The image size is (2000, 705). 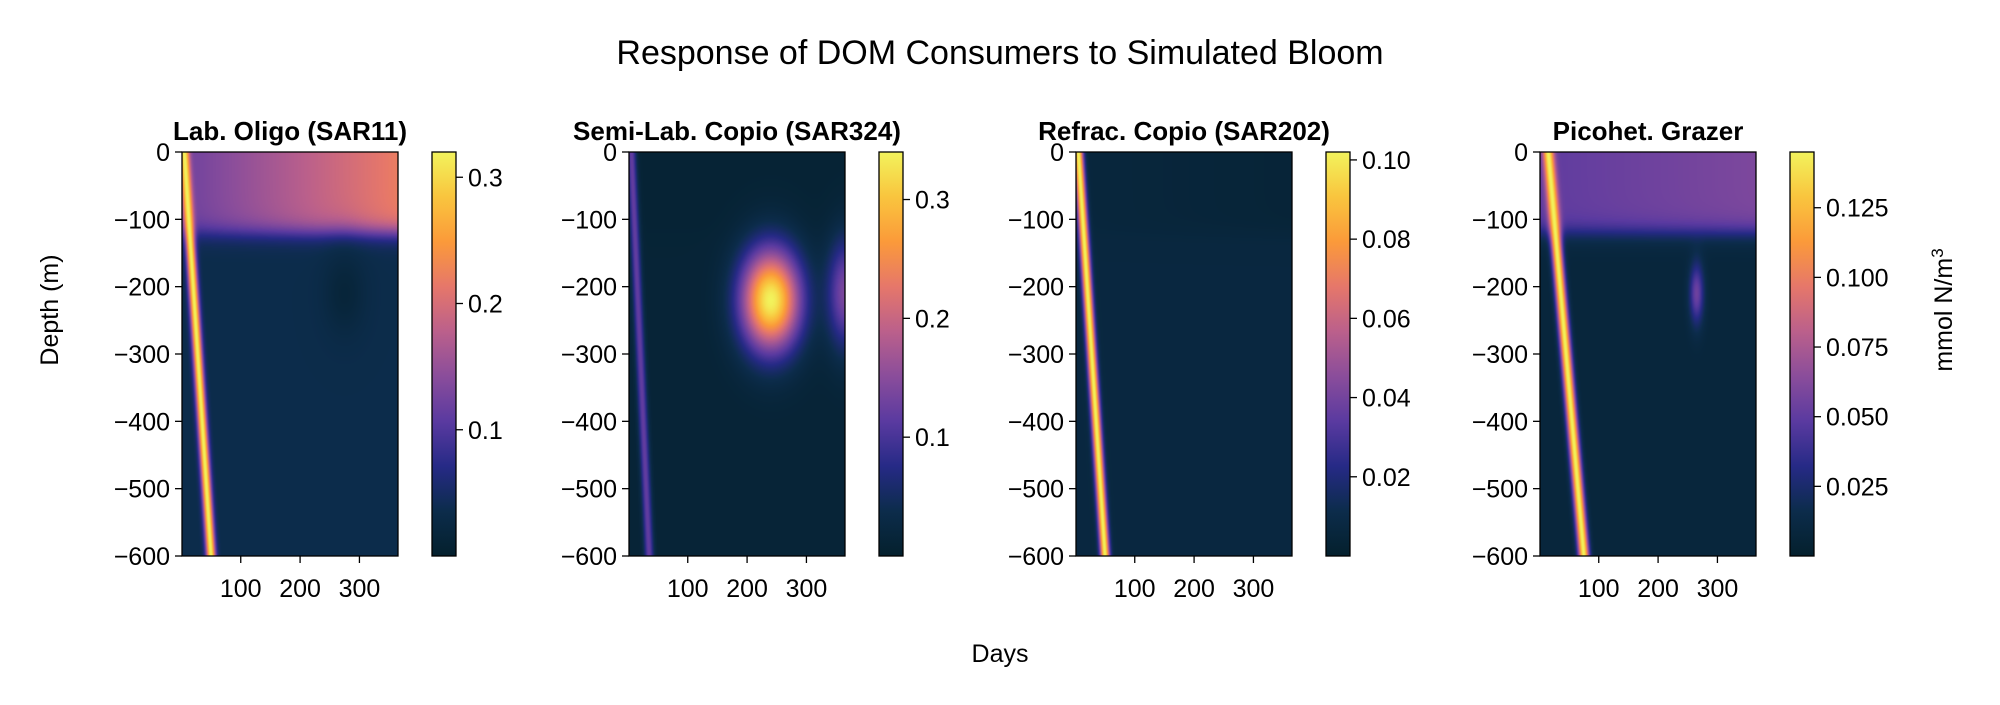 What do you see at coordinates (1937, 252) in the screenshot?
I see `colorbar-label-superscript: 3` at bounding box center [1937, 252].